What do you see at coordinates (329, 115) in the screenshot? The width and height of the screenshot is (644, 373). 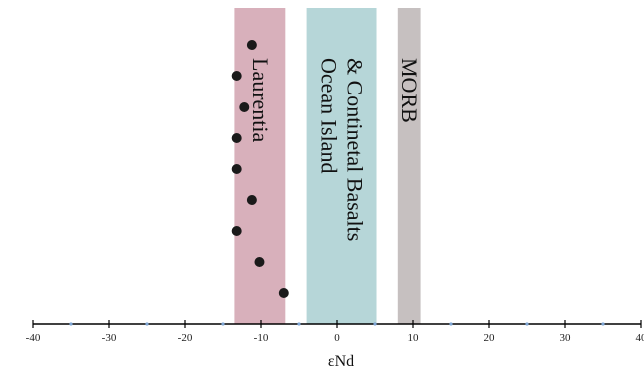 I see `band-label-line: Ocean Island` at bounding box center [329, 115].